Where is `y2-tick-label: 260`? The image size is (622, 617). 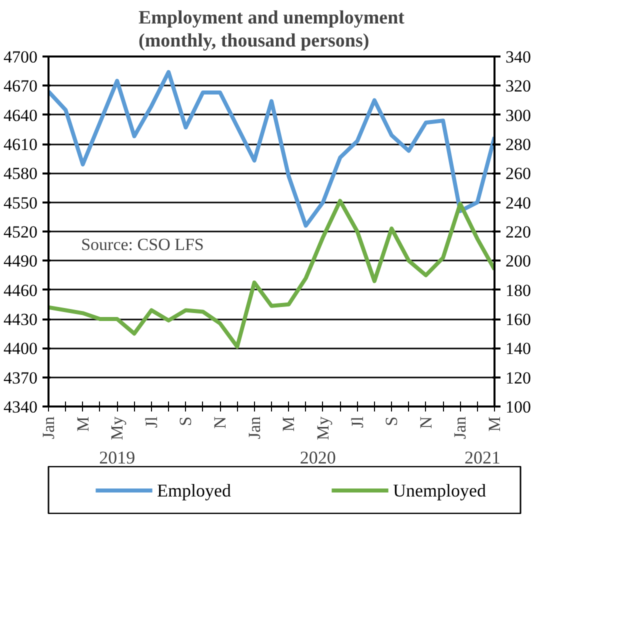 y2-tick-label: 260 is located at coordinates (518, 174).